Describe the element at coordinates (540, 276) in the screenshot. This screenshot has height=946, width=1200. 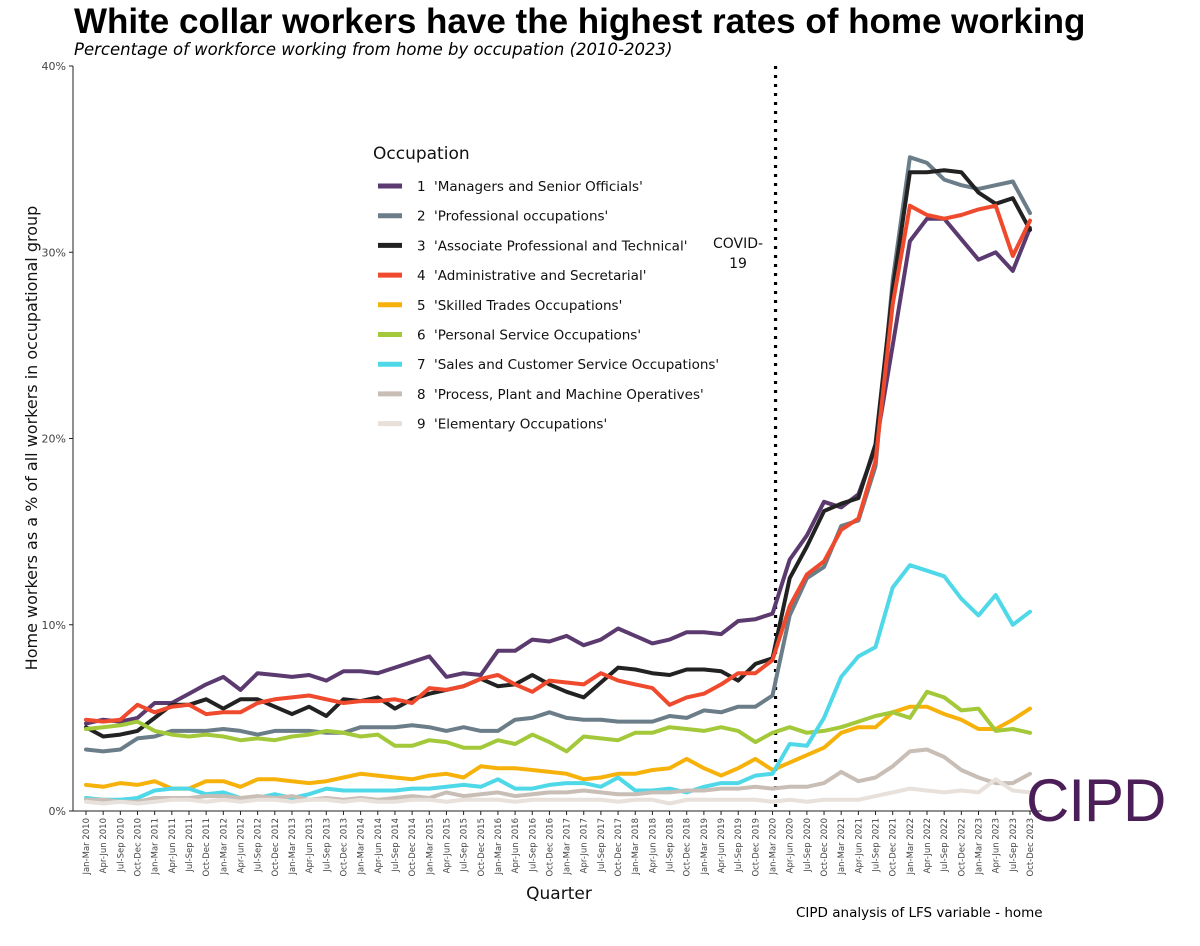
I see `legend-label: 'Administrative and Secretarial'` at that location.